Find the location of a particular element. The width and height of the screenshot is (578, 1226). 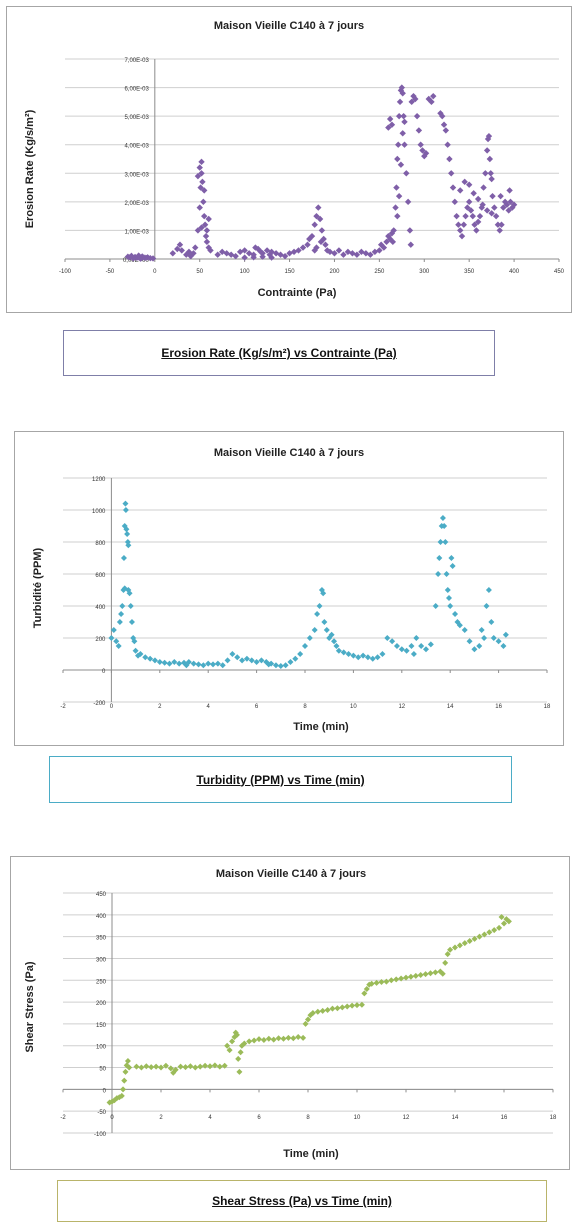

x-tick-label: 400 is located at coordinates (514, 272).